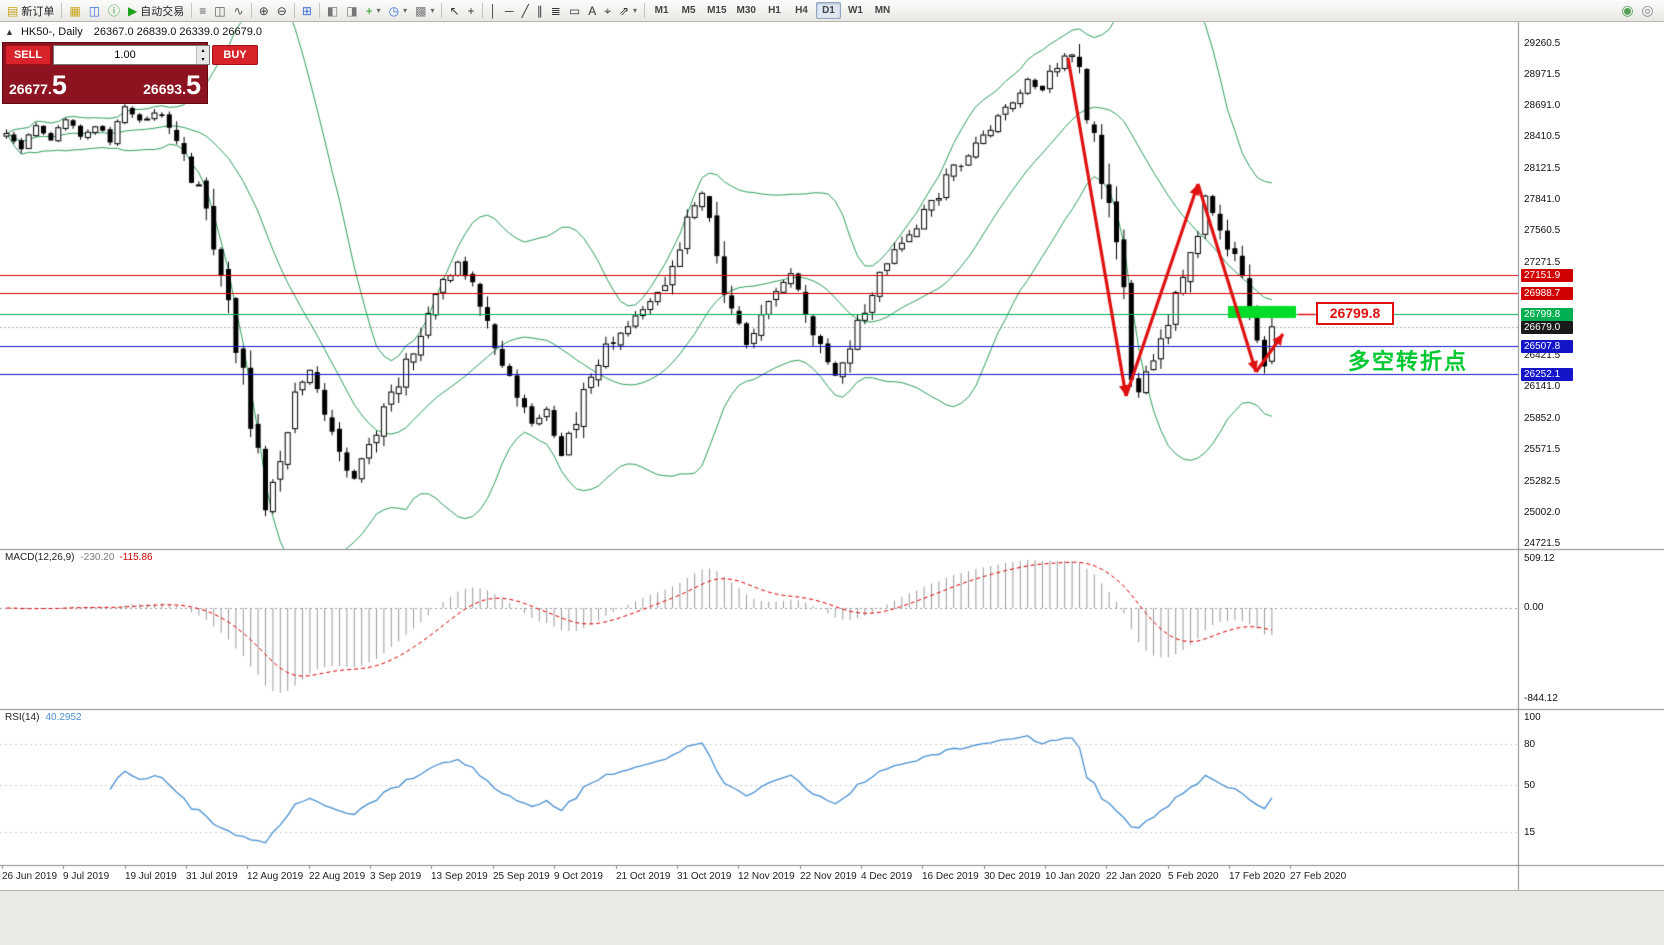  I want to click on volume-down-button: ▾, so click(203, 59).